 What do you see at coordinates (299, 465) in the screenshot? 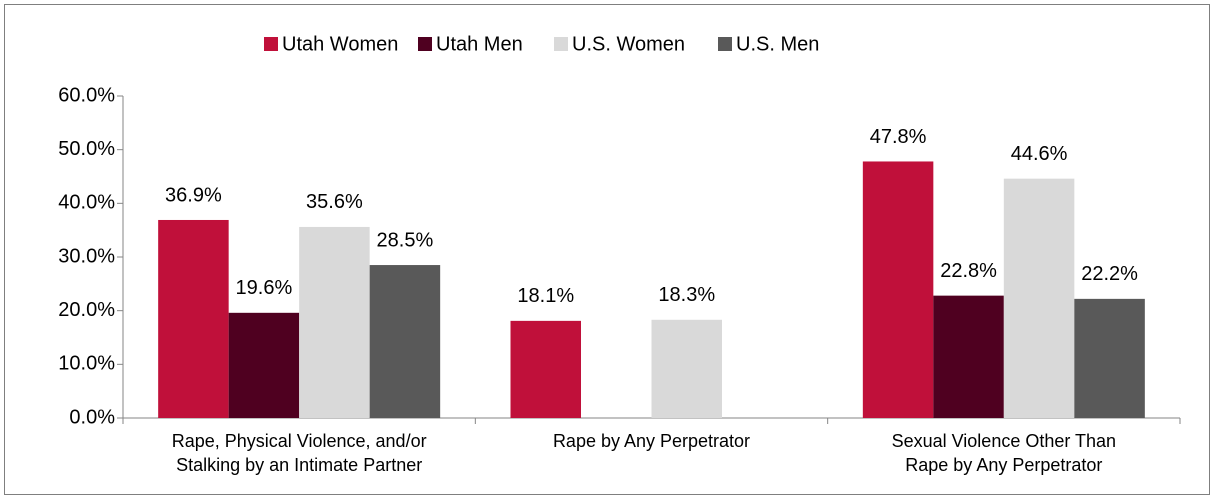
I see `x-tick-label: Stalking by an Intimate Partner` at bounding box center [299, 465].